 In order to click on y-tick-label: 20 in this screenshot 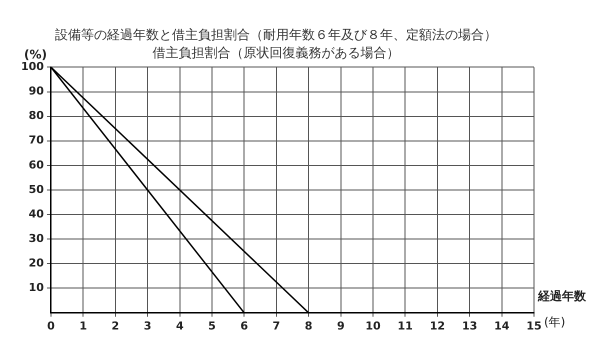, I will do `click(36, 263)`.